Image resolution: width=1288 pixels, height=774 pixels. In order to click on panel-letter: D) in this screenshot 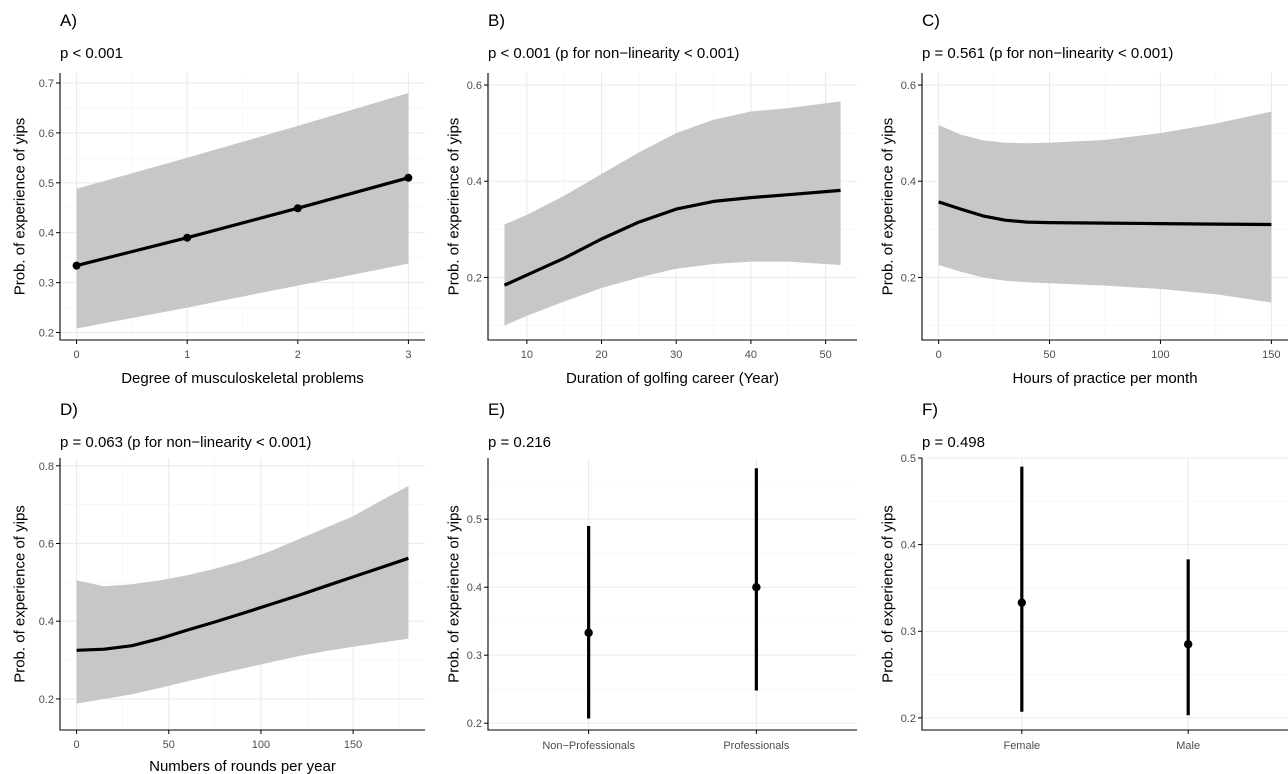, I will do `click(69, 409)`.